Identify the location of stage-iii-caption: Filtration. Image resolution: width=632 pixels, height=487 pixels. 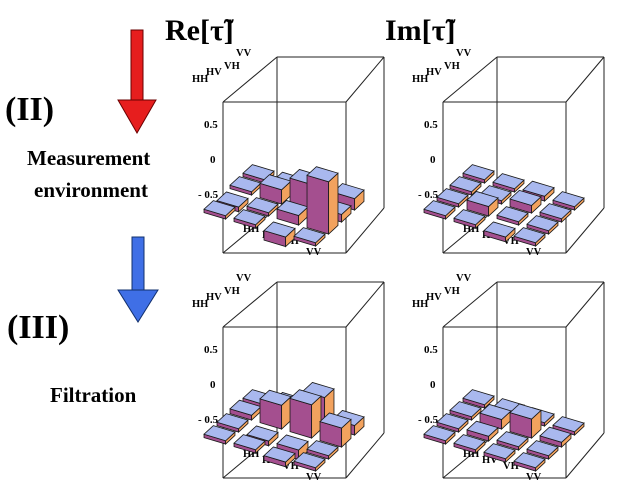
(93, 395).